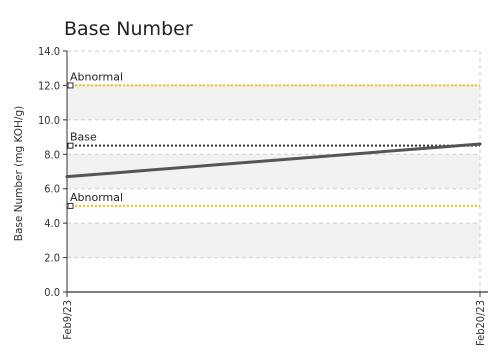 This screenshot has width=500, height=360. Describe the element at coordinates (67, 320) in the screenshot. I see `x-tick-label: Feb9/23` at that location.